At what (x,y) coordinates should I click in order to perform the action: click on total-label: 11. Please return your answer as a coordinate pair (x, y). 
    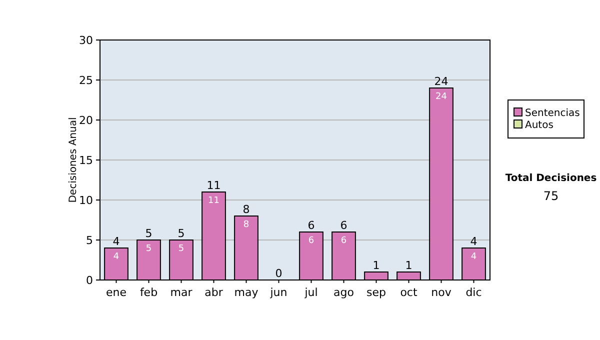
    Looking at the image, I should click on (213, 185).